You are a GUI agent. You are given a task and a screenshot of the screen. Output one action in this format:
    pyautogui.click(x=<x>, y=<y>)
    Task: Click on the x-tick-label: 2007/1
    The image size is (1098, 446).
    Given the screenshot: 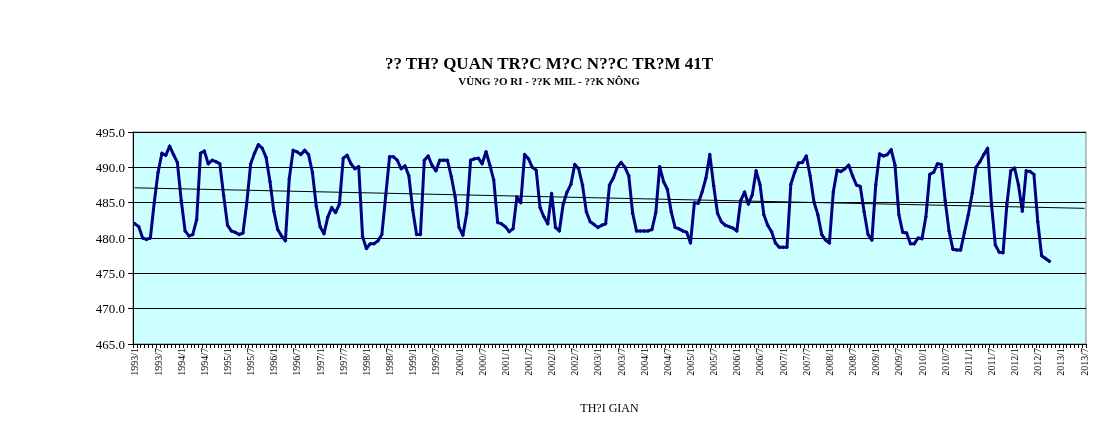 What is the action you would take?
    pyautogui.click(x=783, y=362)
    